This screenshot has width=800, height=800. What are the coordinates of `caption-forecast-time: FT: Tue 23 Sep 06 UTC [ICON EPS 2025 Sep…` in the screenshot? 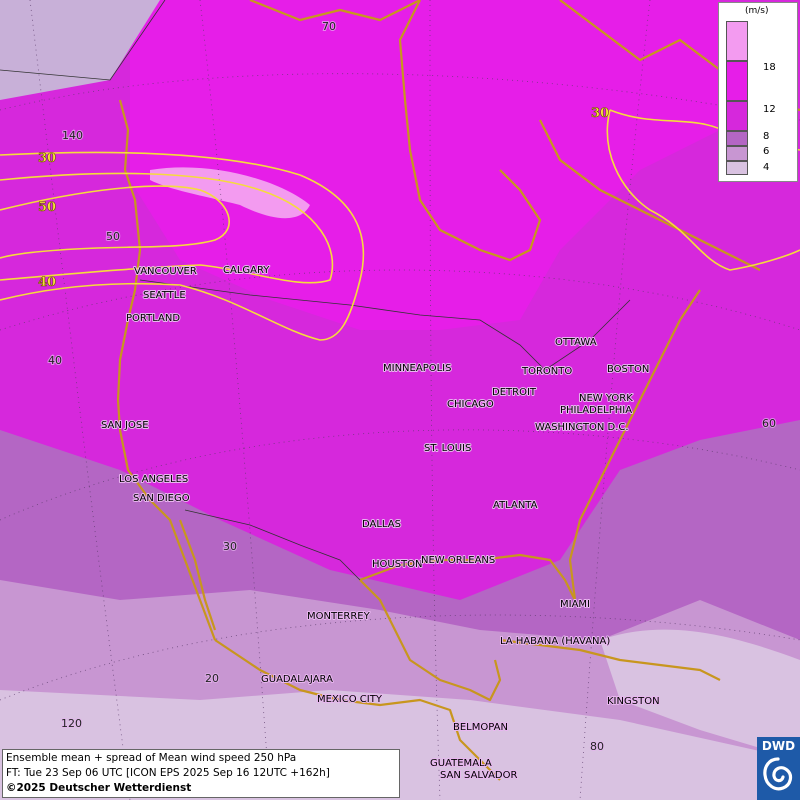 It's located at (168, 773).